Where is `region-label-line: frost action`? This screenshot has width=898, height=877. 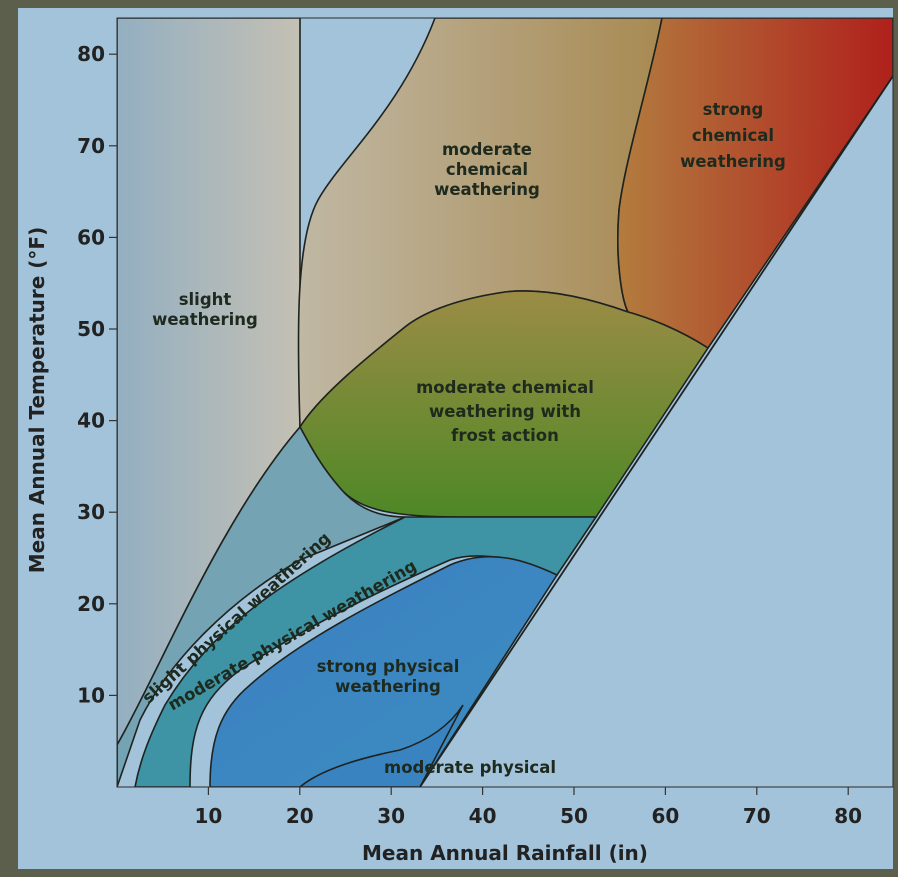
region-label-line: frost action is located at coordinates (505, 435).